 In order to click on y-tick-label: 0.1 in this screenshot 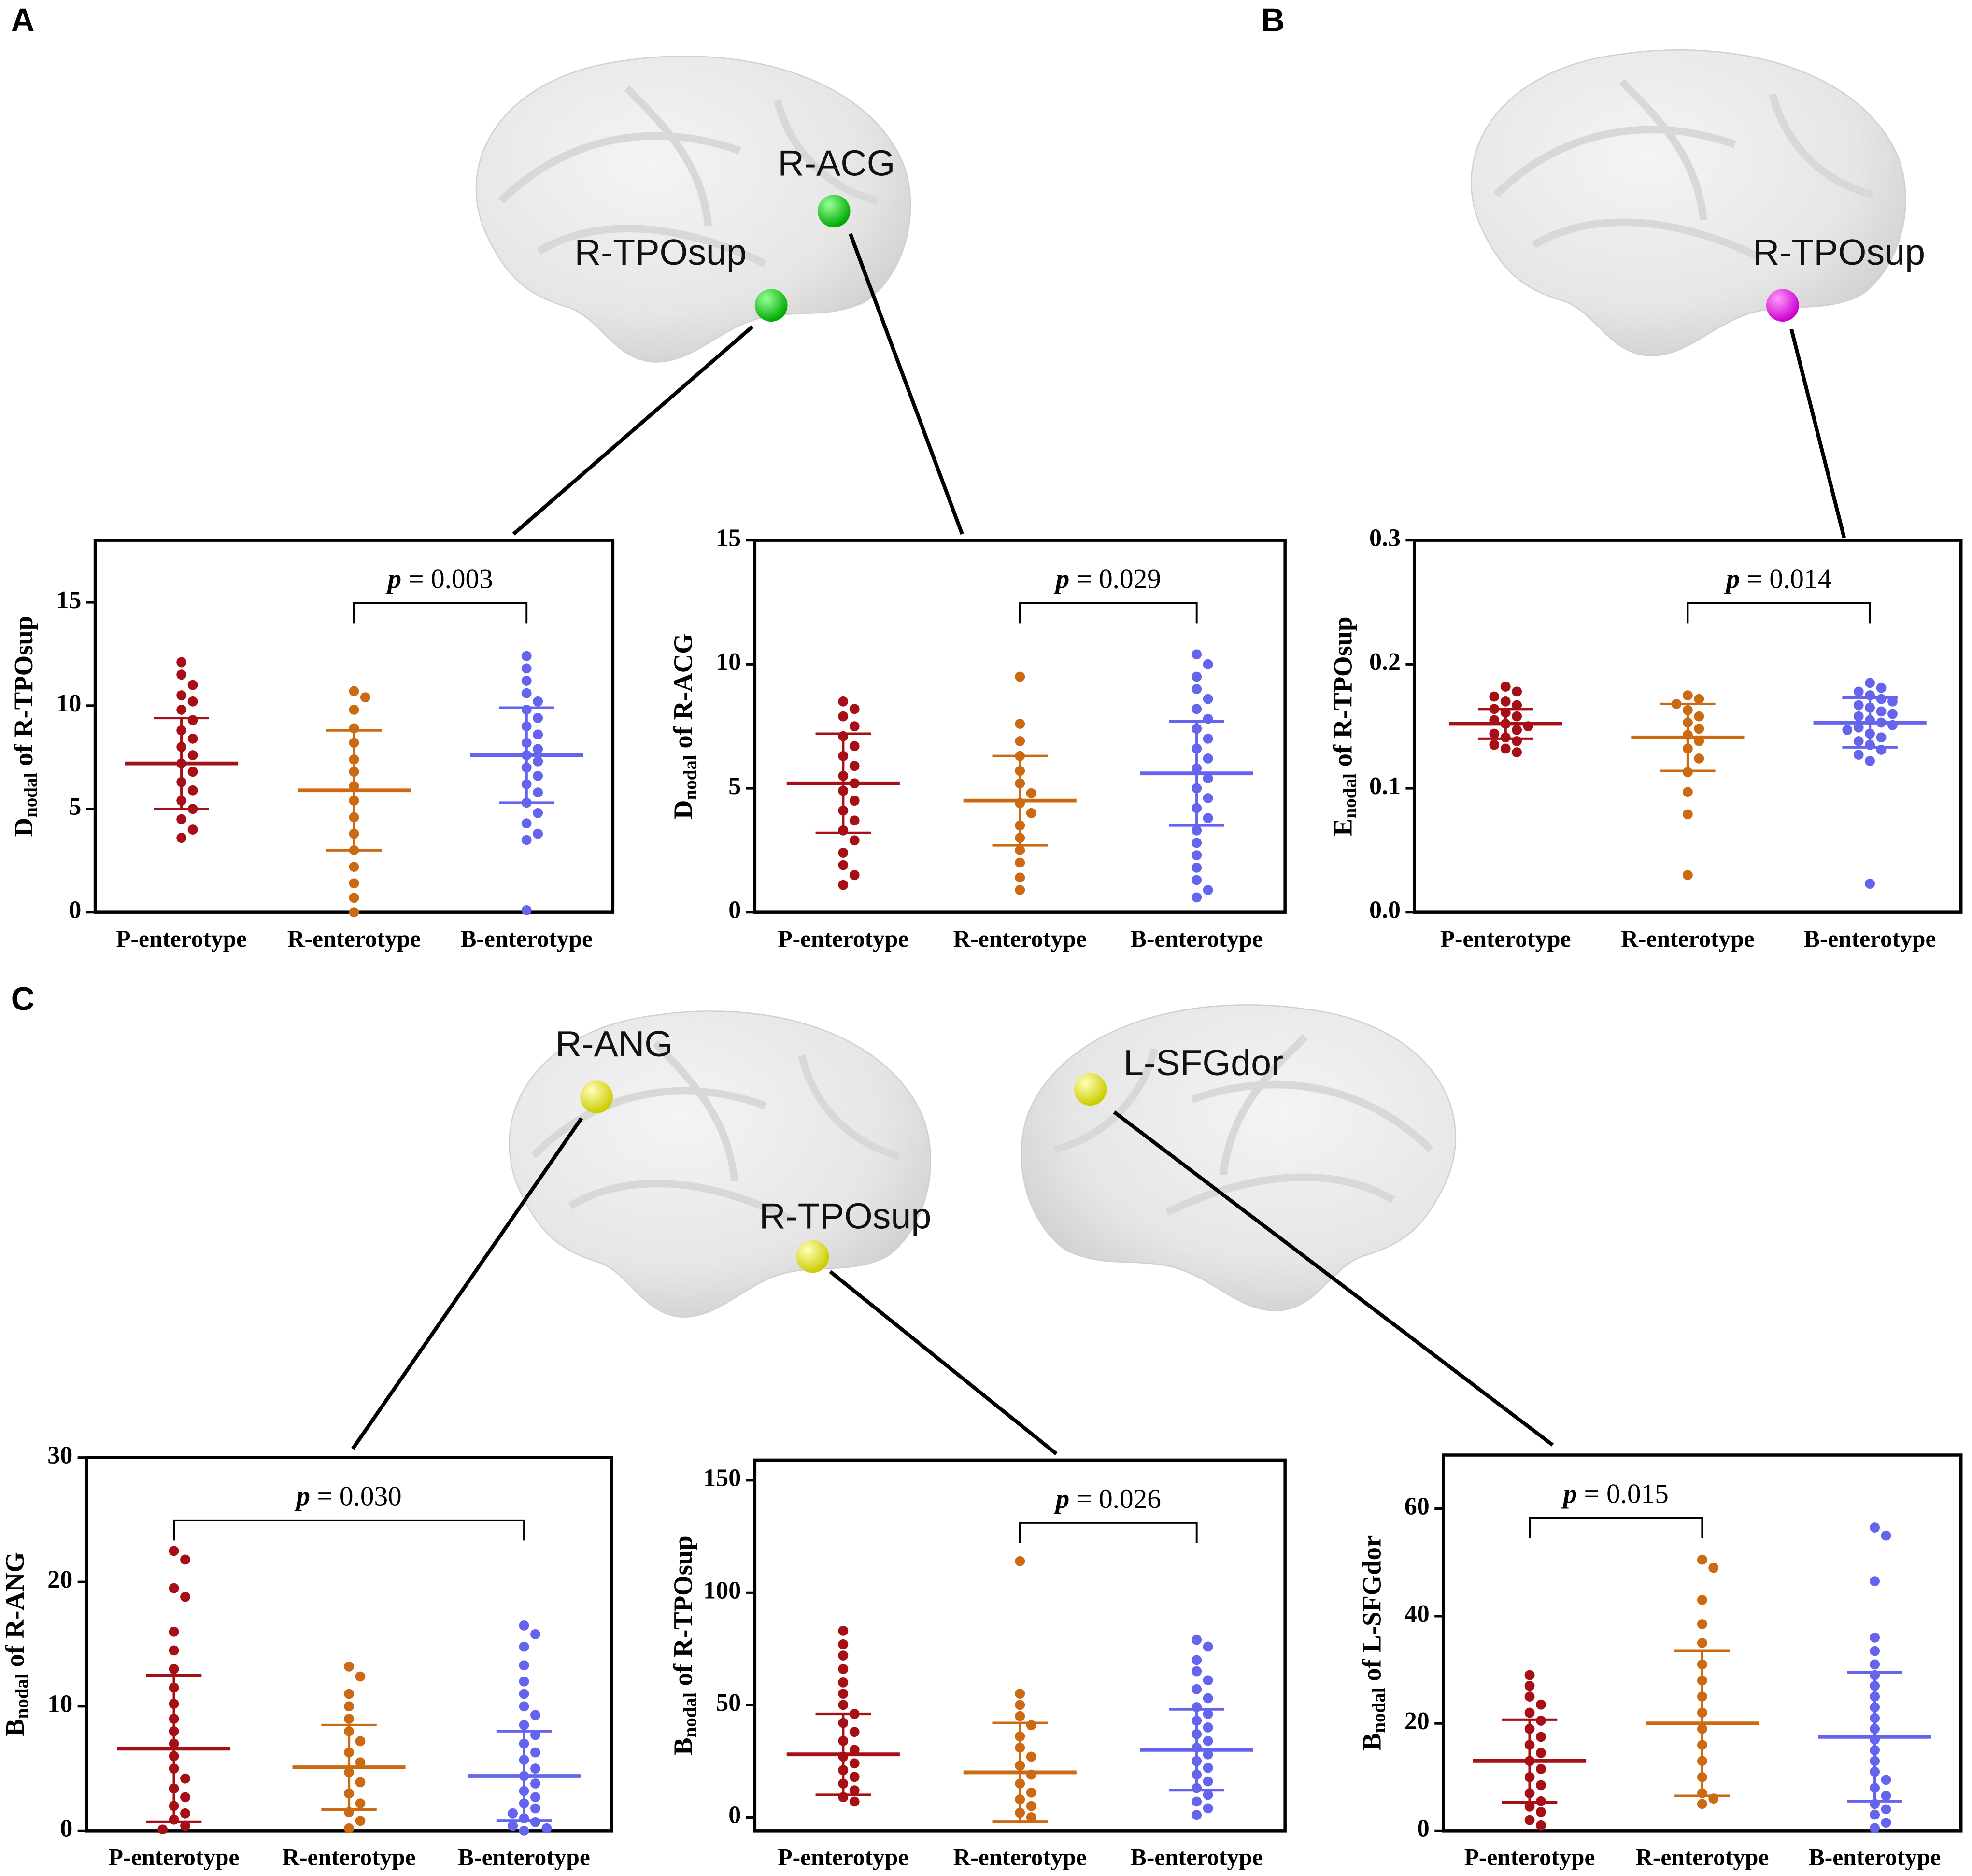, I will do `click(1385, 786)`.